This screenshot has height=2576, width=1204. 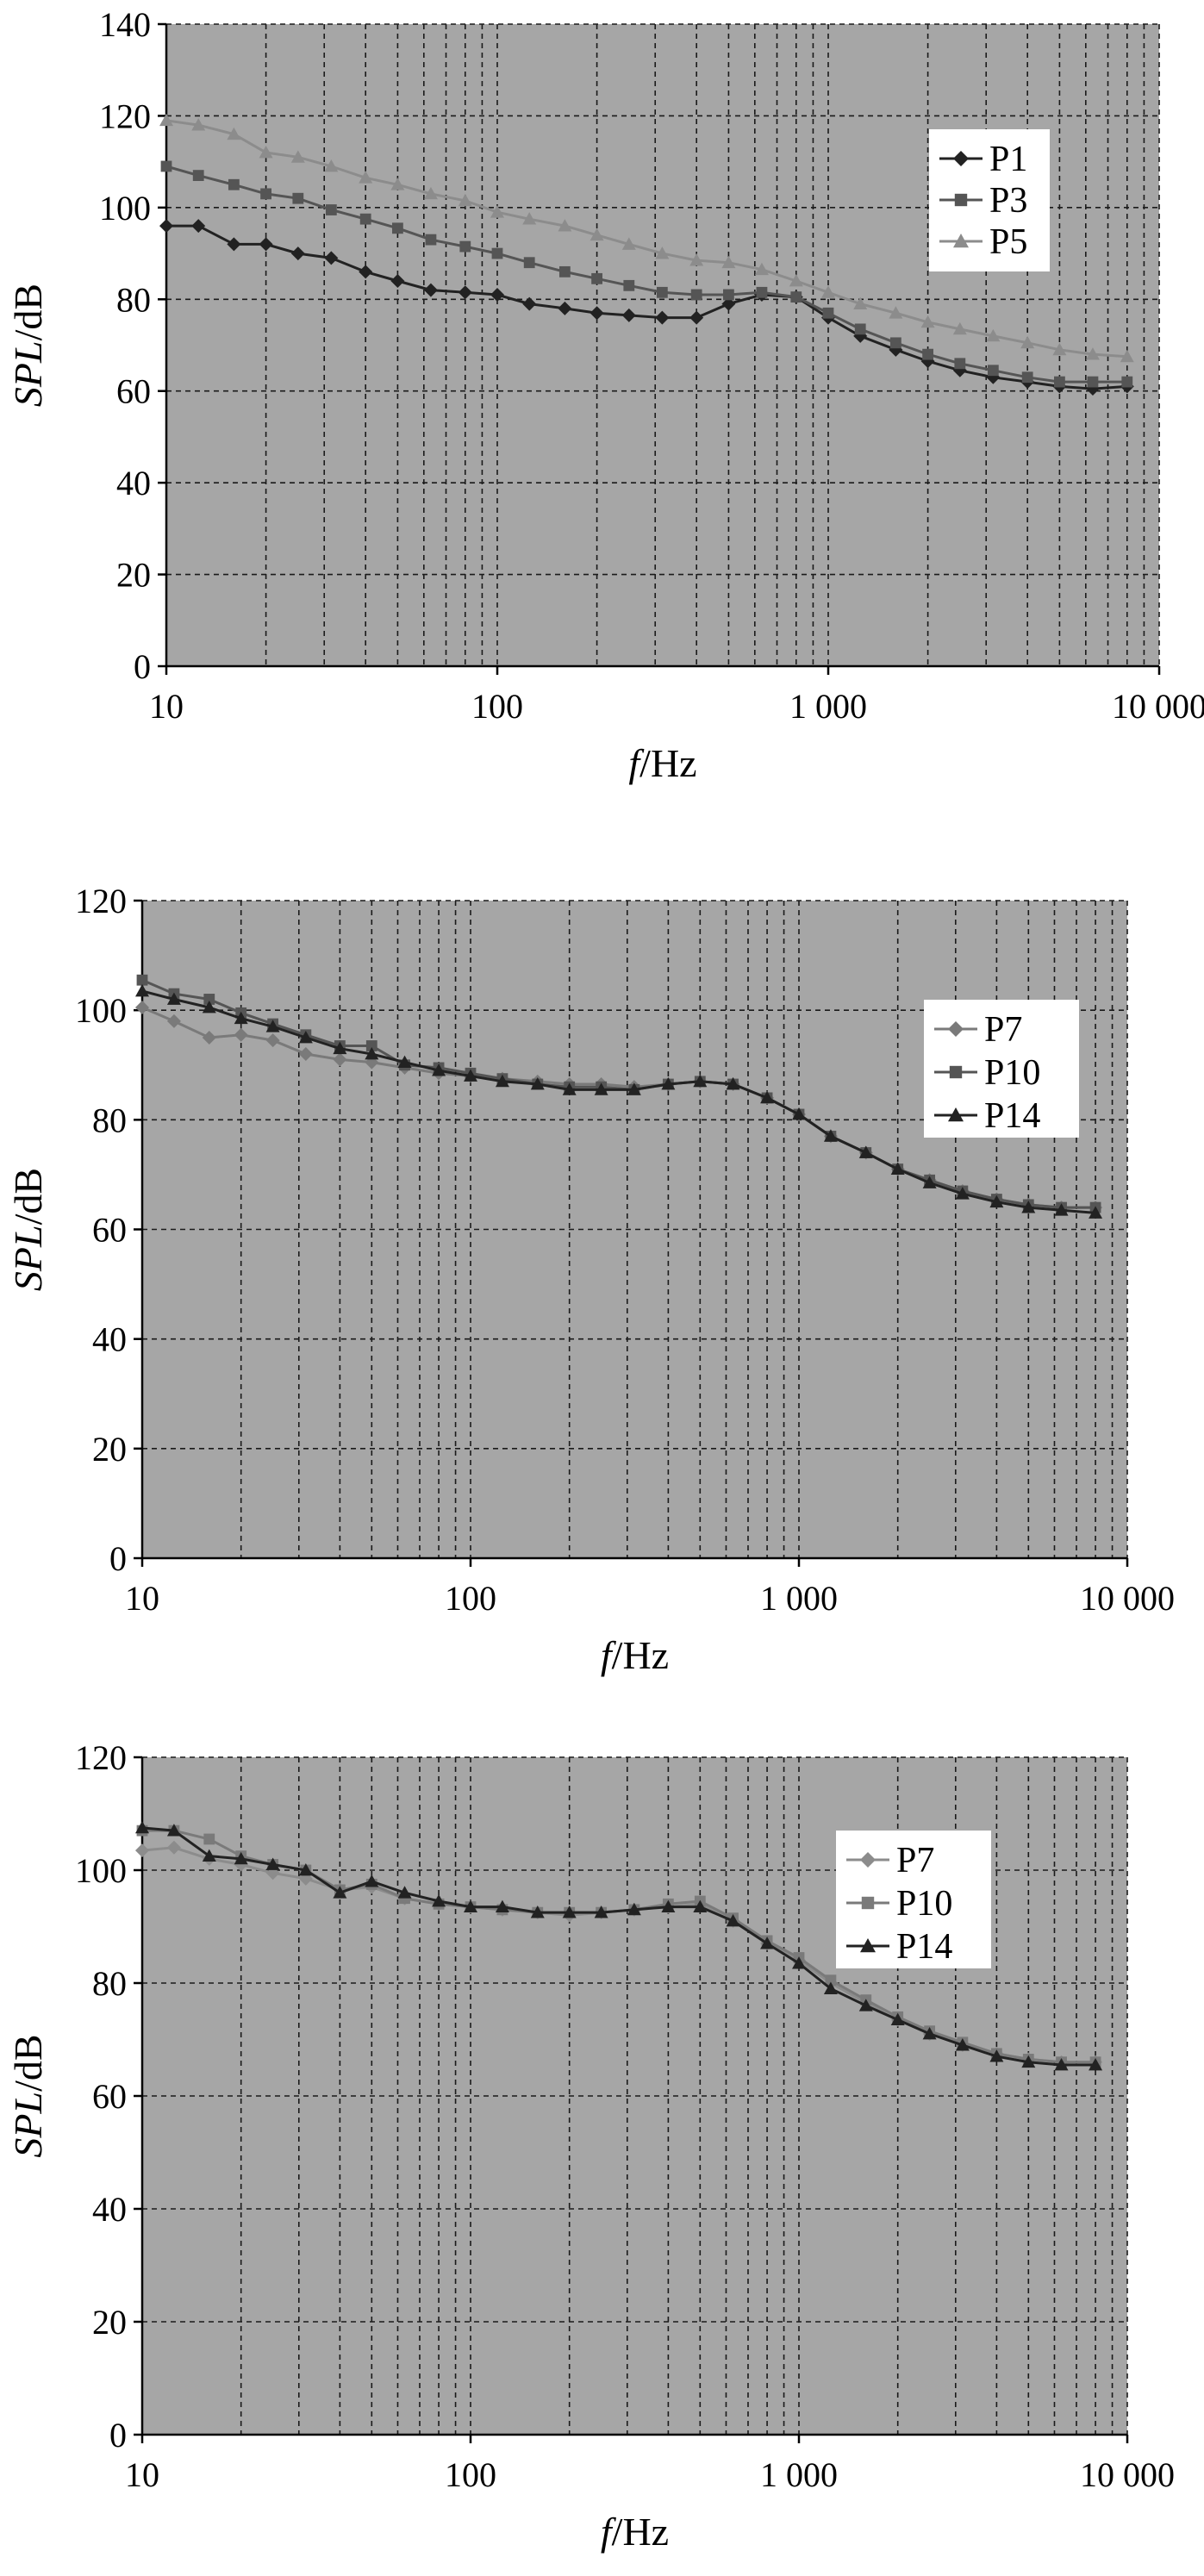 What do you see at coordinates (101, 1757) in the screenshot?
I see `y-tick-label: 120` at bounding box center [101, 1757].